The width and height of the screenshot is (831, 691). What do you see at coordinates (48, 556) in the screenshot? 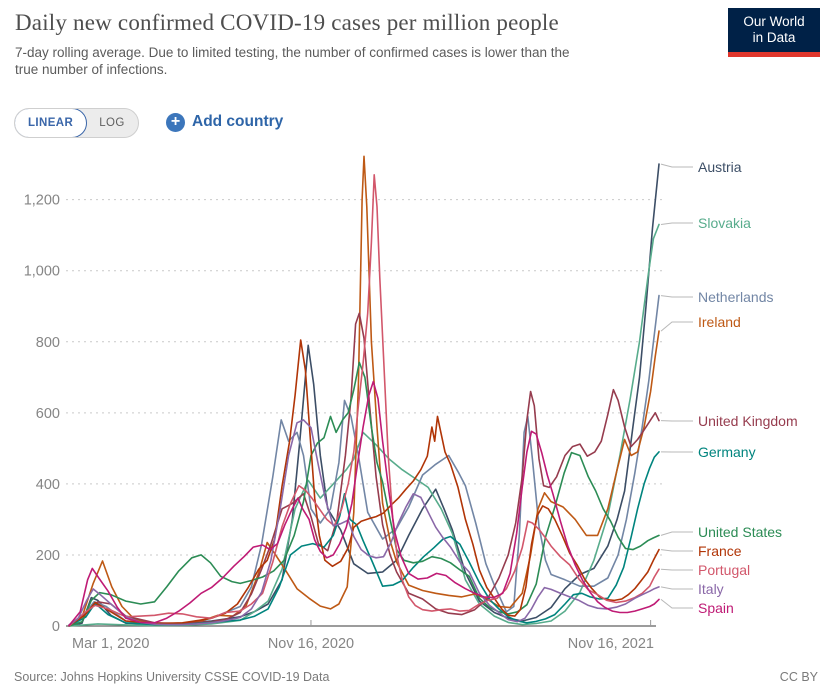
I see `y-tick-label: 200` at bounding box center [48, 556].